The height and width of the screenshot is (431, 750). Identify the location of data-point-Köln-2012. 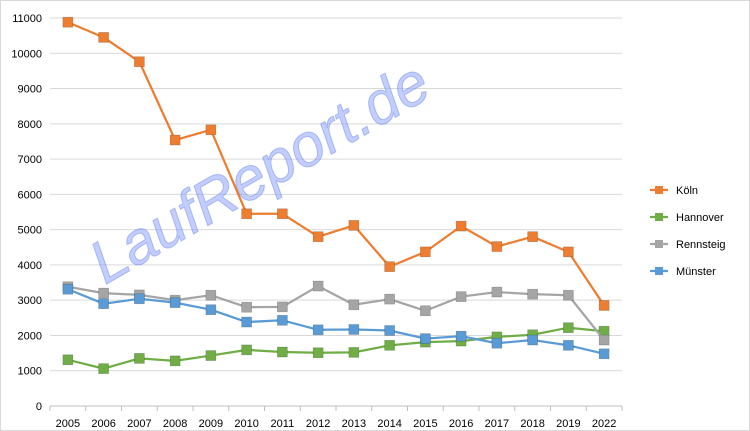
(318, 236).